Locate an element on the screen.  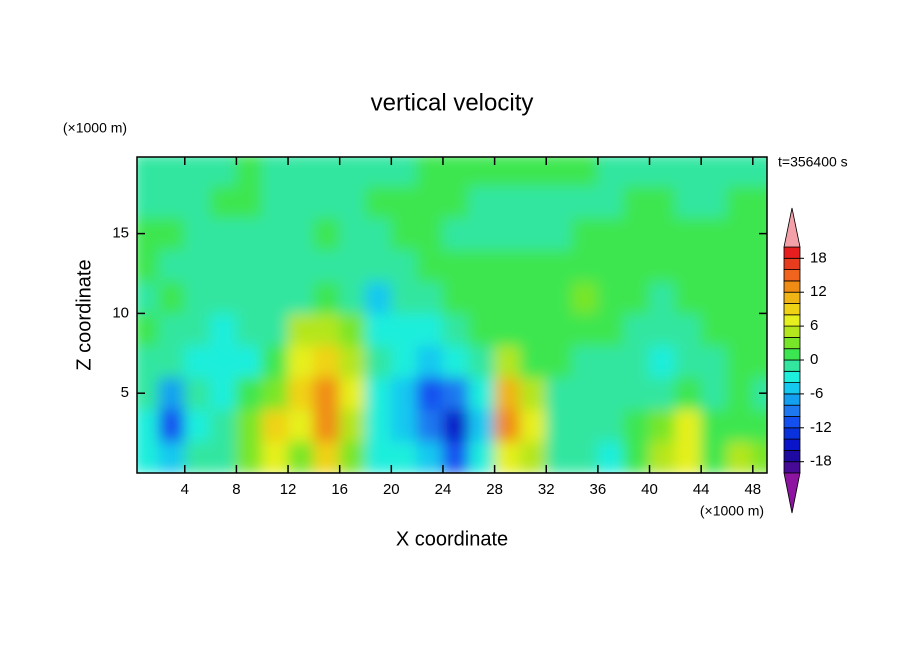
x-tick-label: 36 is located at coordinates (598, 489).